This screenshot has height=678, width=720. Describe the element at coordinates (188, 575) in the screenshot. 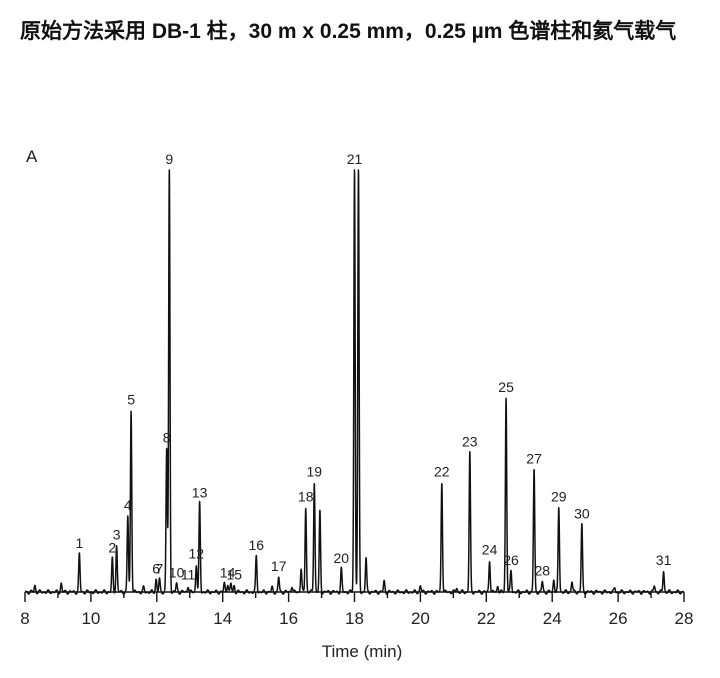

I see `peak-label-11: 11` at that location.